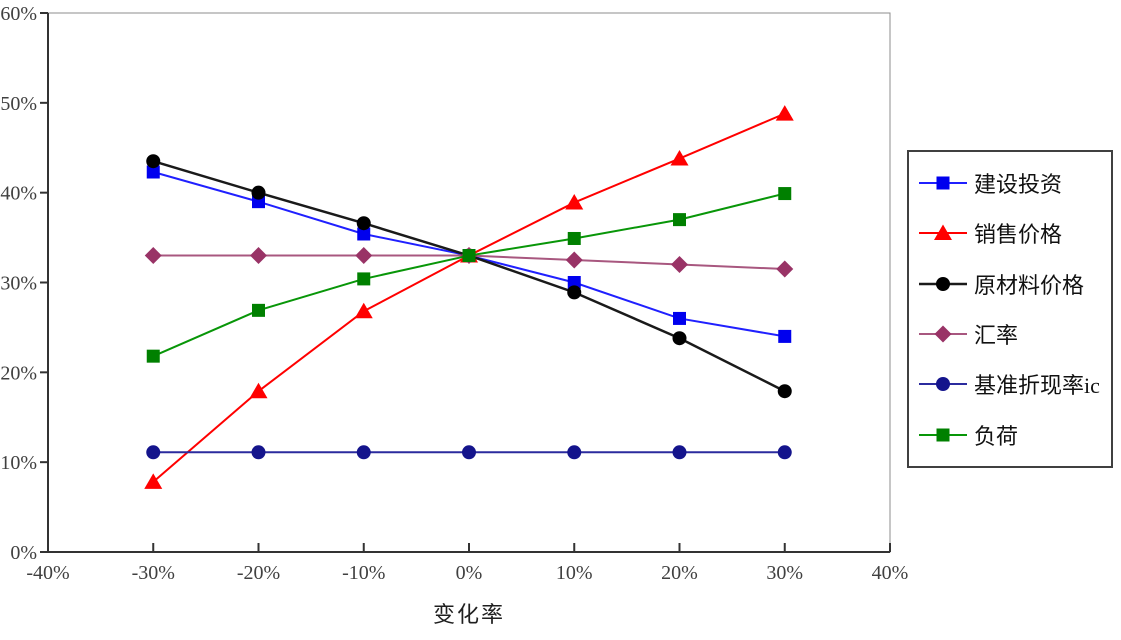 This screenshot has height=640, width=1121. I want to click on y-tick-label: 10%, so click(18, 463).